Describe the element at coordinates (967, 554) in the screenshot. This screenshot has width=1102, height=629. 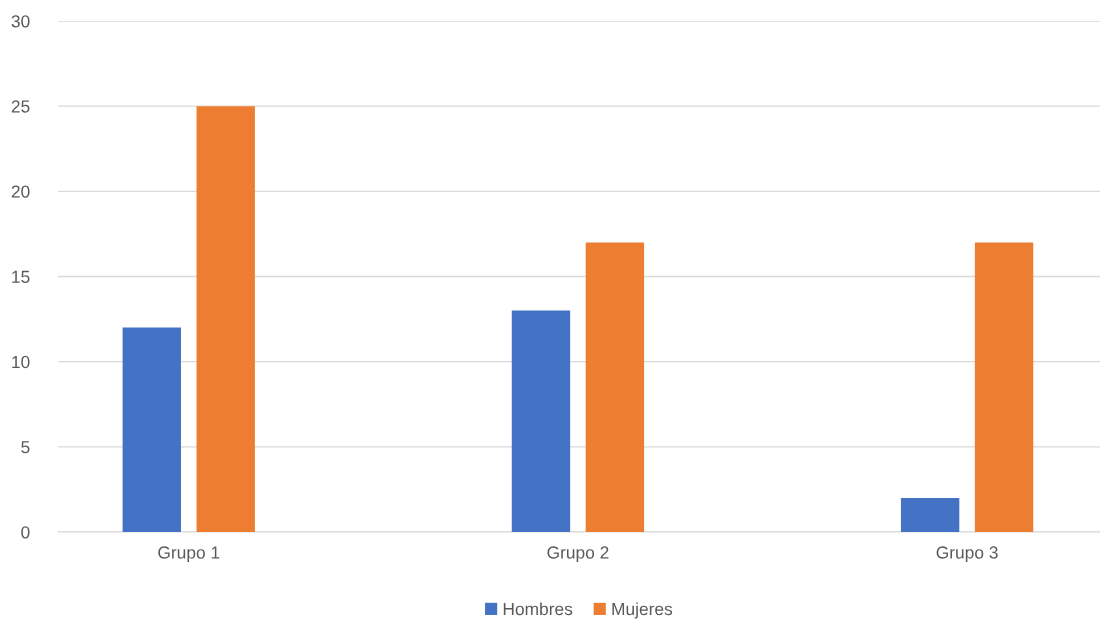
I see `x-tick-label: Grupo 3` at that location.